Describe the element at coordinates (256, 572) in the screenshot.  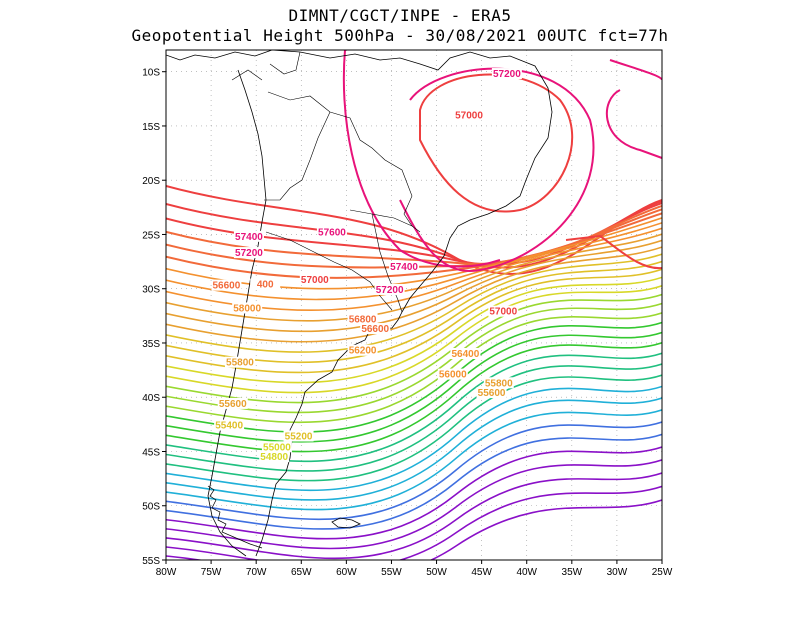
I see `lon-tick-label: 70W` at that location.